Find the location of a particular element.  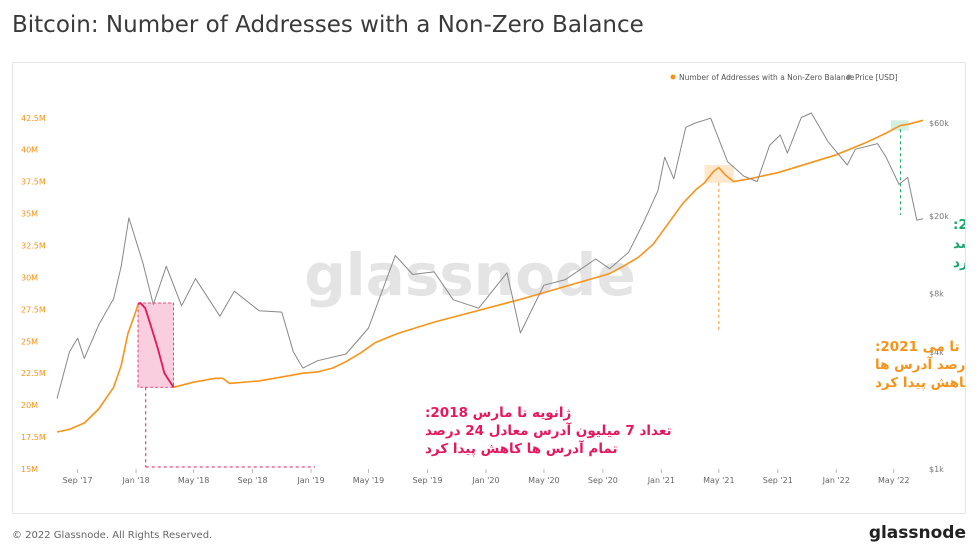

x-tick-label: May '21 is located at coordinates (718, 480).